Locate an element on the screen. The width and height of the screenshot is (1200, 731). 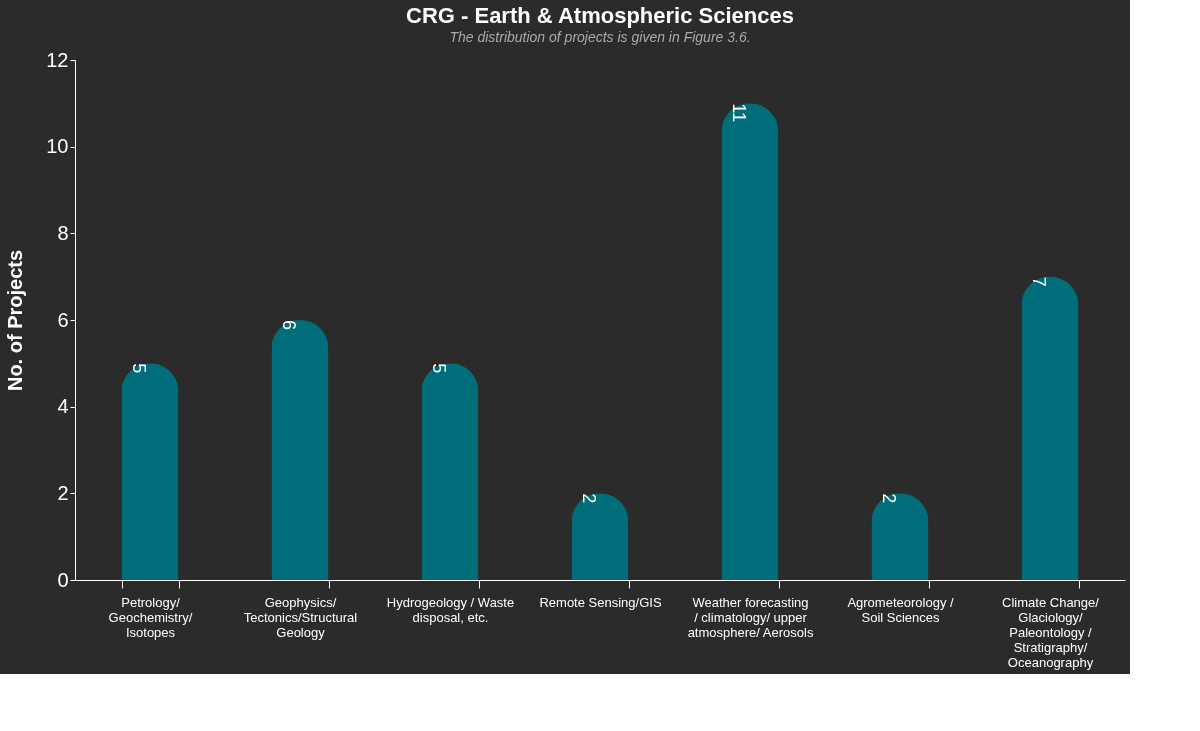
y-tick-label: 4 is located at coordinates (63, 406).